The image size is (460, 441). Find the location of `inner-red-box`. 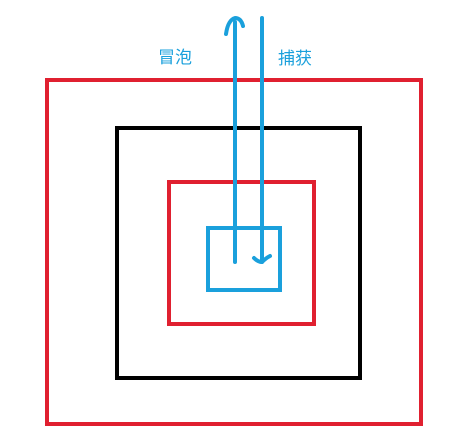

inner-red-box is located at coordinates (241, 253).